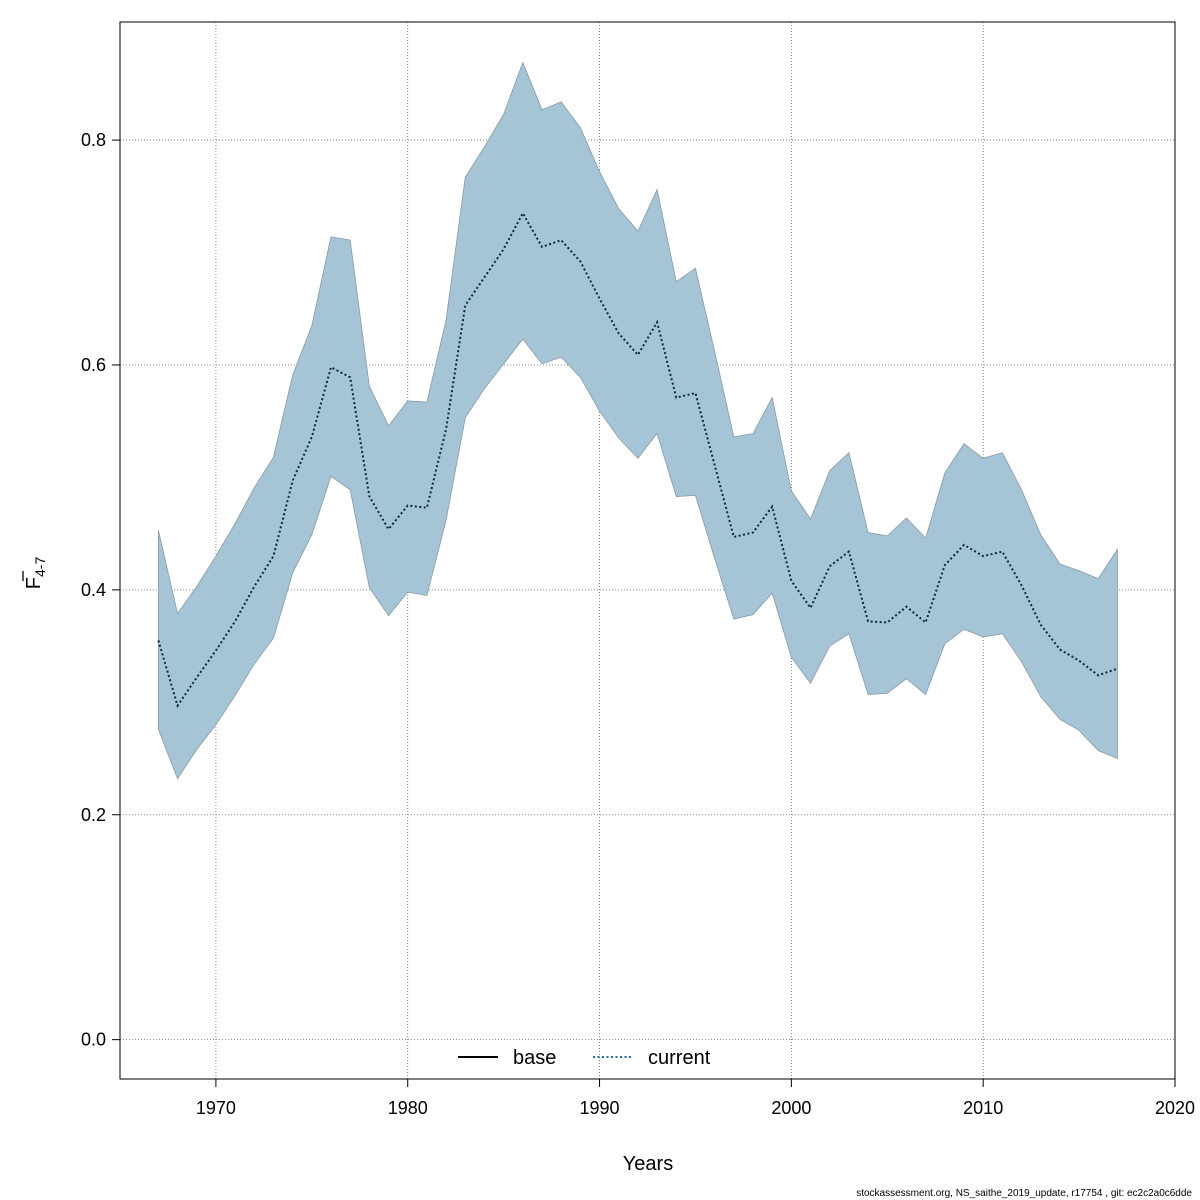  I want to click on y-tick-label: 0.4, so click(93, 590).